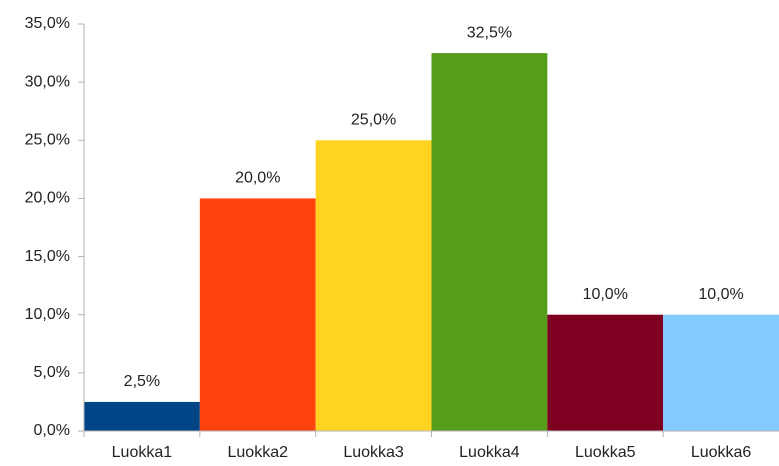  Describe the element at coordinates (258, 452) in the screenshot. I see `x-tick-label: Luokka2` at that location.